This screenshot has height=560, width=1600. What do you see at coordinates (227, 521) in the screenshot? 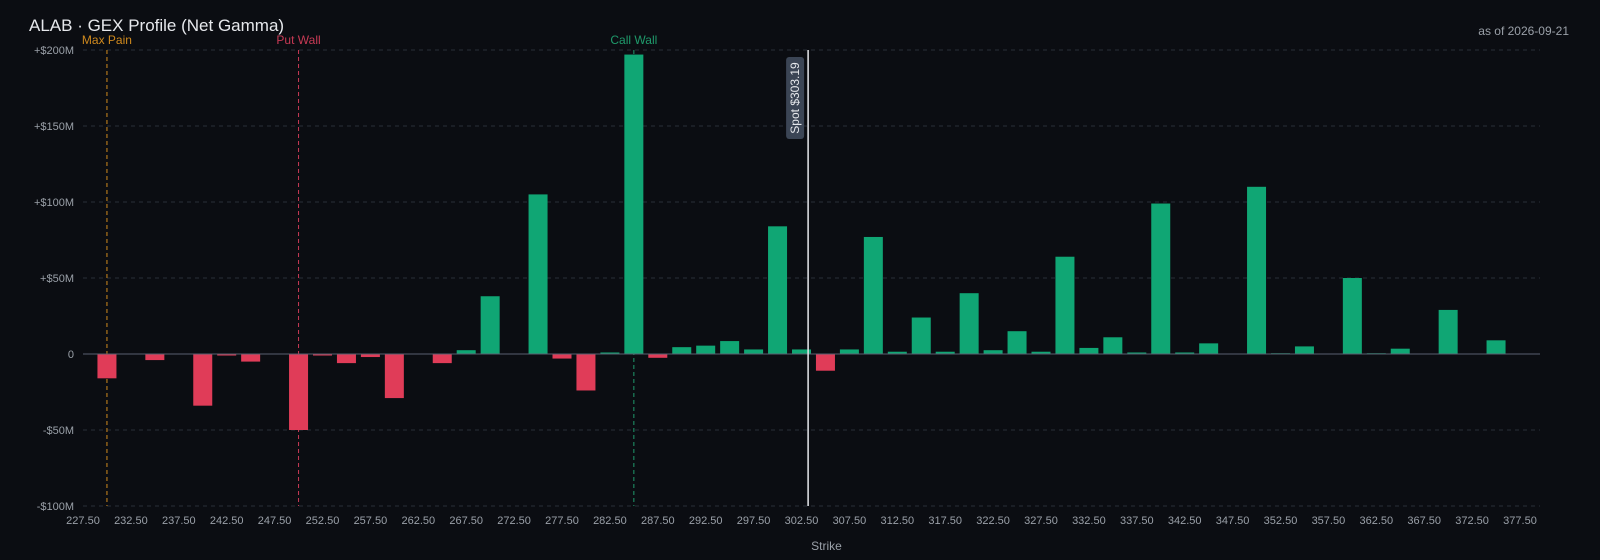
I see `x-tick-label: 242.50` at bounding box center [227, 521].